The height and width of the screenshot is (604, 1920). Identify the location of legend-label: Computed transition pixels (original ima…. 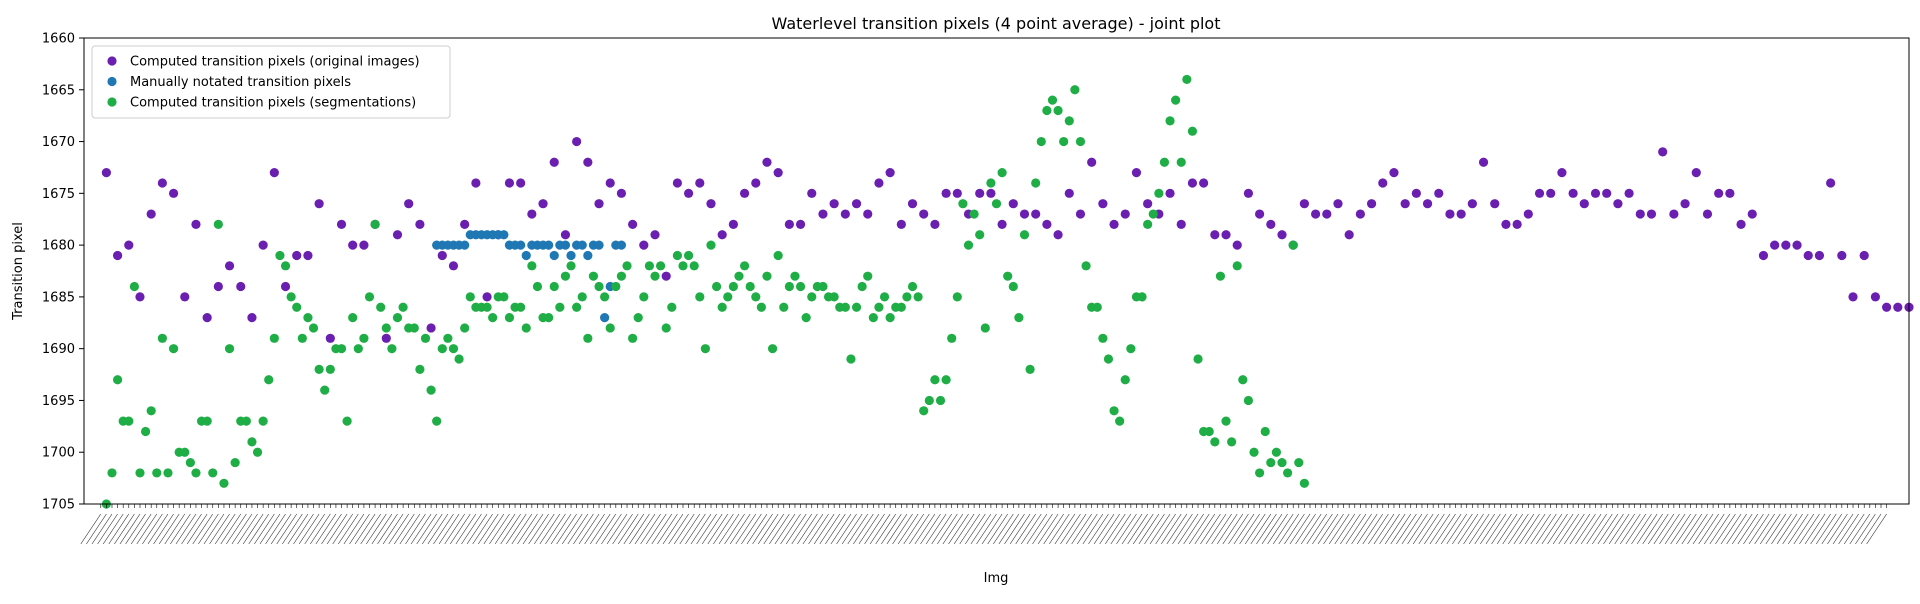
(275, 62).